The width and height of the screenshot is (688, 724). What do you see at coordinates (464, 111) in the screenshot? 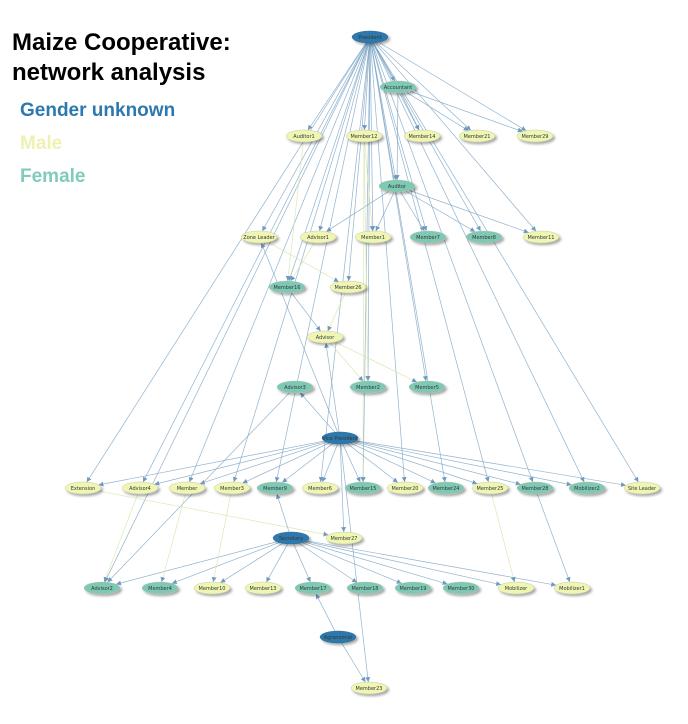
I see `edge-accountant-to-member29` at bounding box center [464, 111].